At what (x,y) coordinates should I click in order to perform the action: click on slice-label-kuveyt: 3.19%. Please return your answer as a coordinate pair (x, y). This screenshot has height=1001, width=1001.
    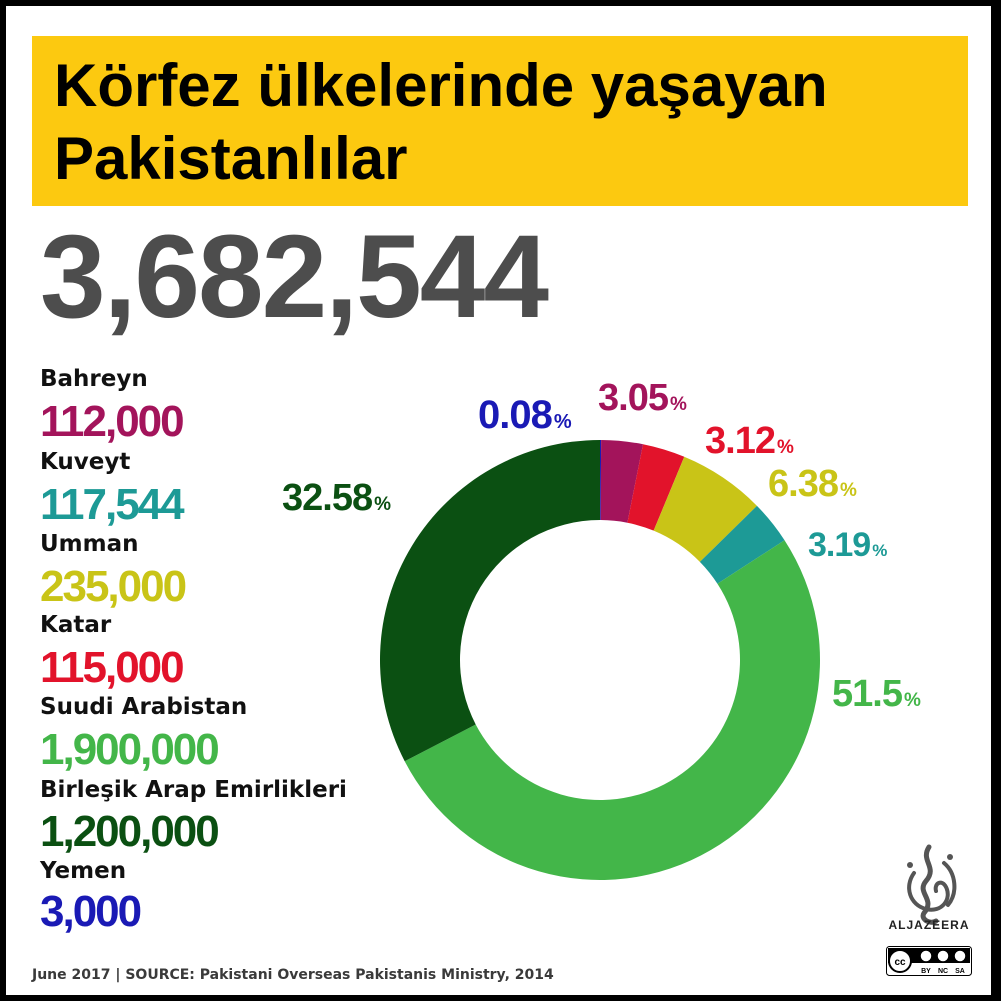
    Looking at the image, I should click on (847, 545).